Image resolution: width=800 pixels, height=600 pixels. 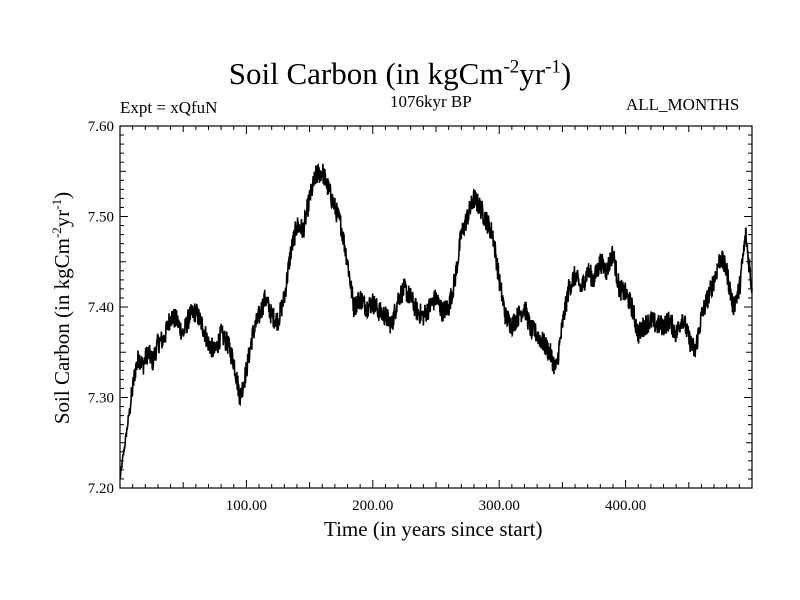 I want to click on y-tick-label: 7.60, so click(x=101, y=127).